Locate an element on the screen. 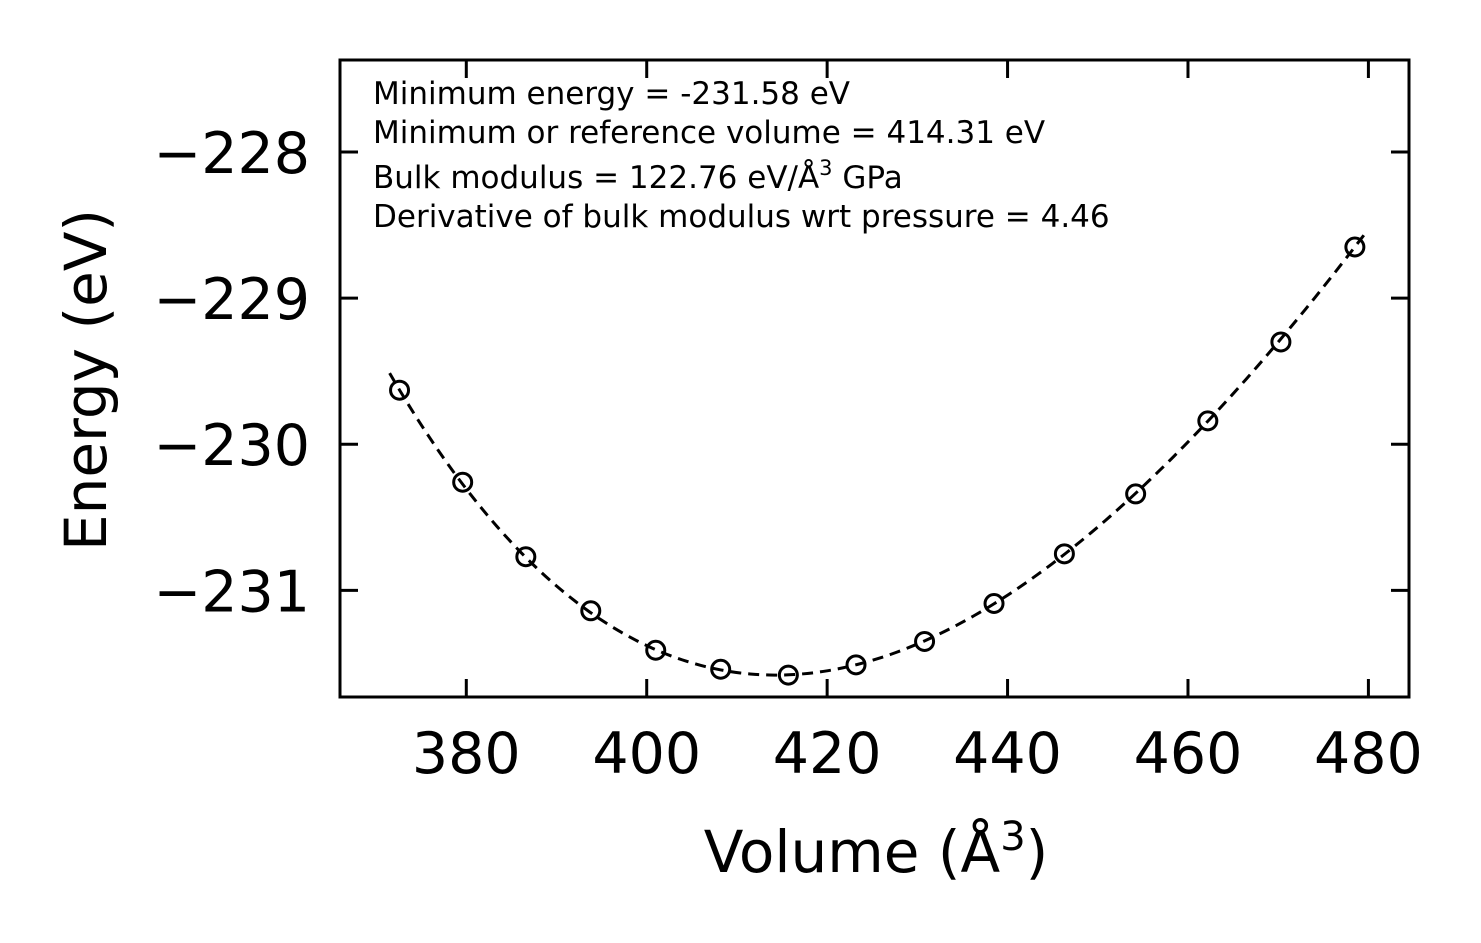 Image resolution: width=1481 pixels, height=943 pixels. x-tick-label: 400 is located at coordinates (646, 754).